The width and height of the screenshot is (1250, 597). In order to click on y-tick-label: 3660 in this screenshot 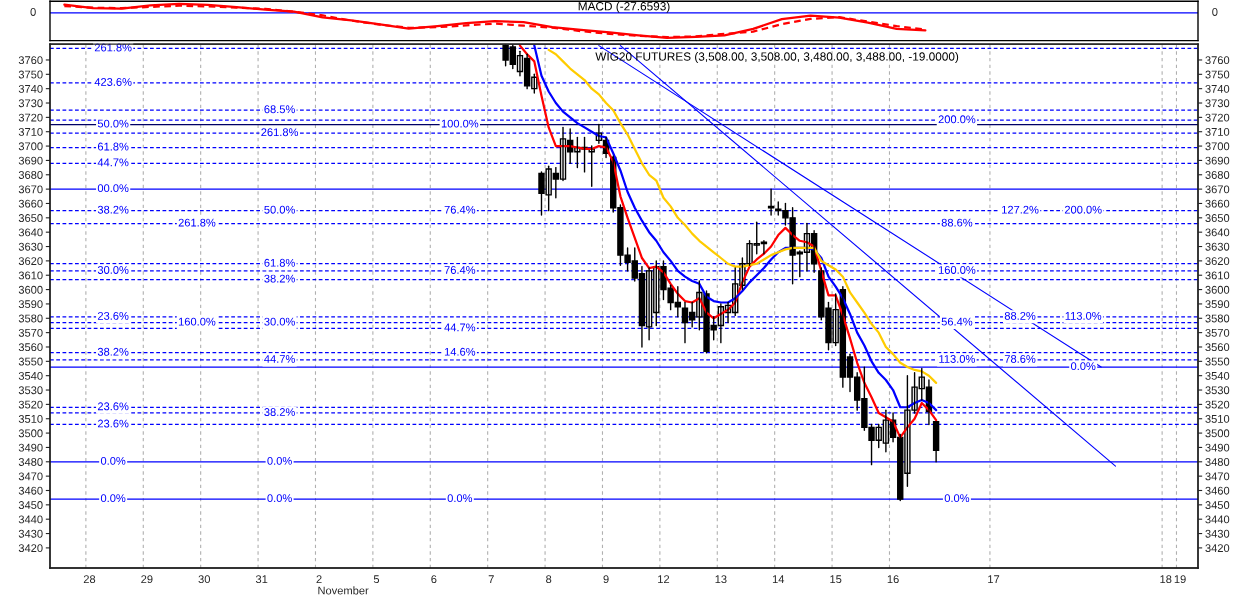, I will do `click(30, 203)`.